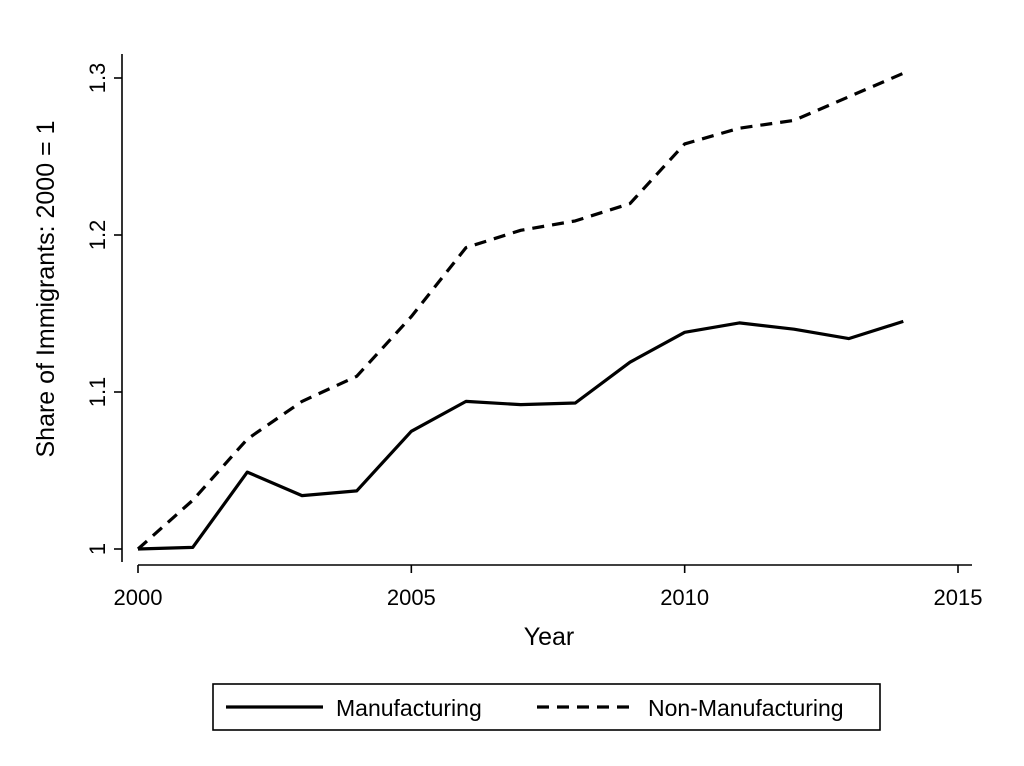  What do you see at coordinates (409, 708) in the screenshot?
I see `legend-label-manufacturing: Manufacturing` at bounding box center [409, 708].